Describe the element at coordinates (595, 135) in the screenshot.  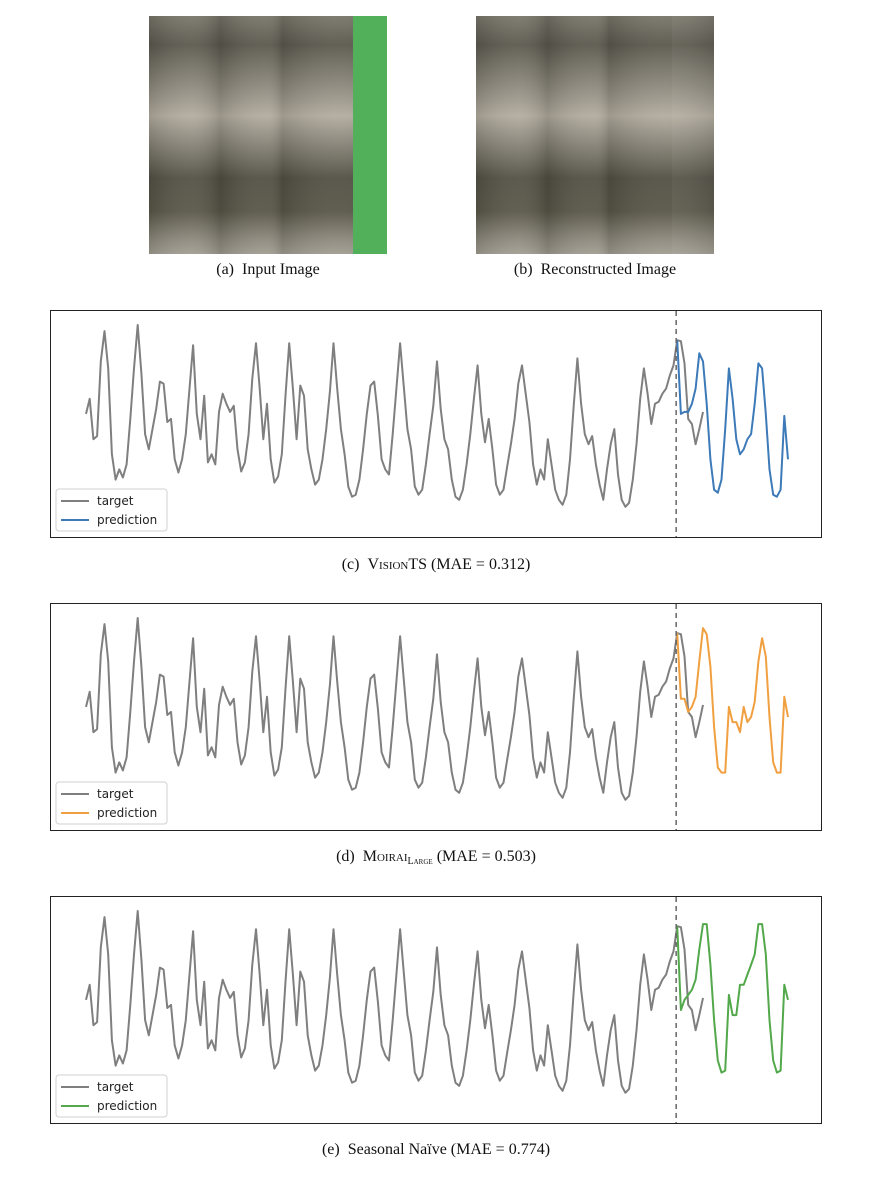
I see `reconstructed-image` at that location.